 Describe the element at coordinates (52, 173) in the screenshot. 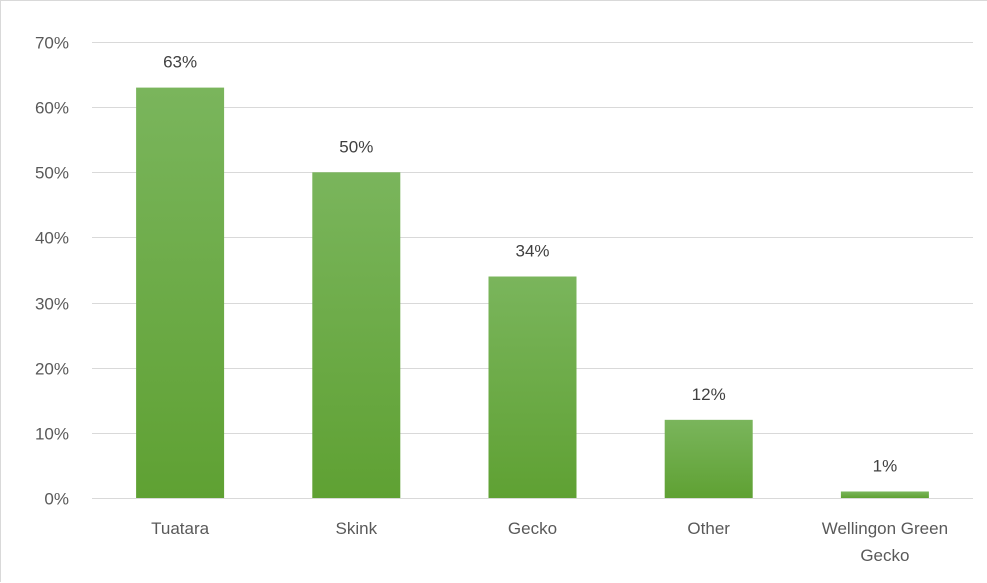

I see `y-tick-label: 50%` at that location.